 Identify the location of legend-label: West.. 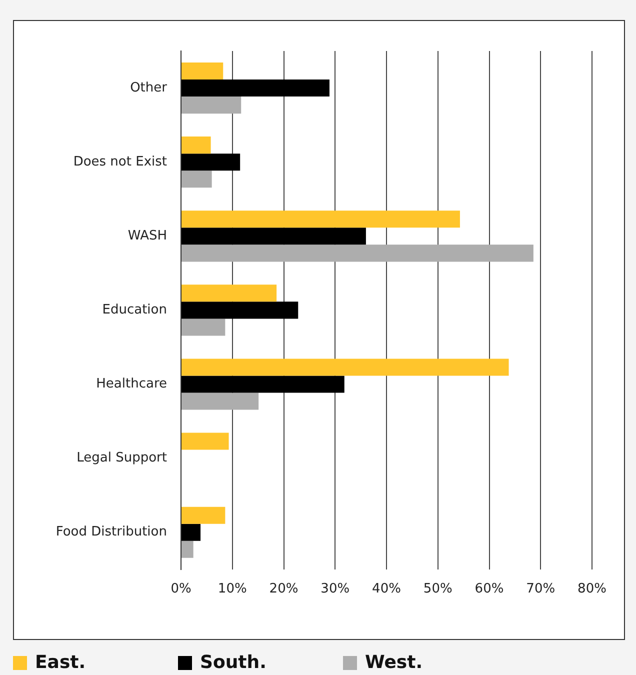
(394, 662).